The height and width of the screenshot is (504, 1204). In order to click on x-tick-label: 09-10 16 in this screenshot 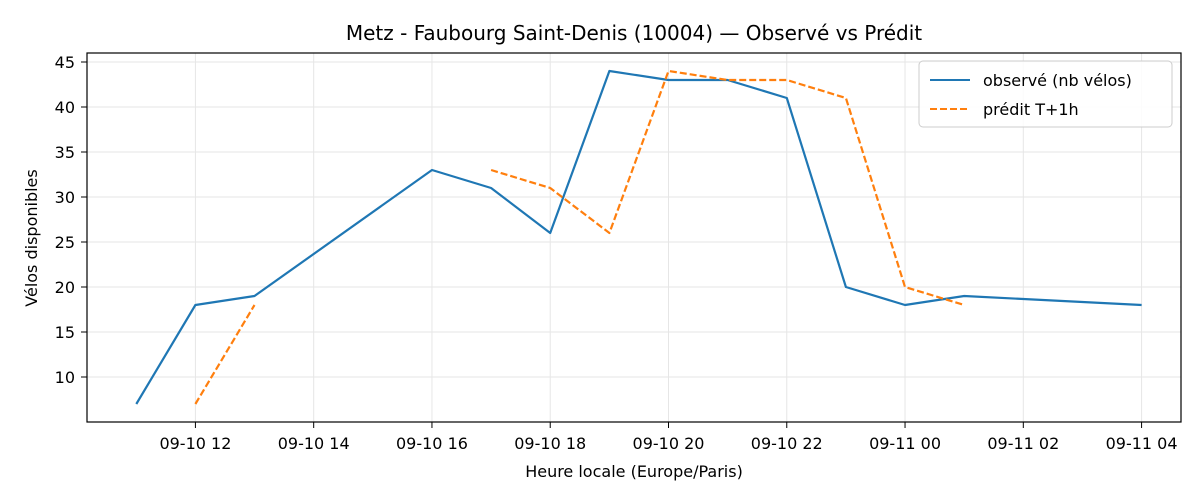, I will do `click(432, 443)`.